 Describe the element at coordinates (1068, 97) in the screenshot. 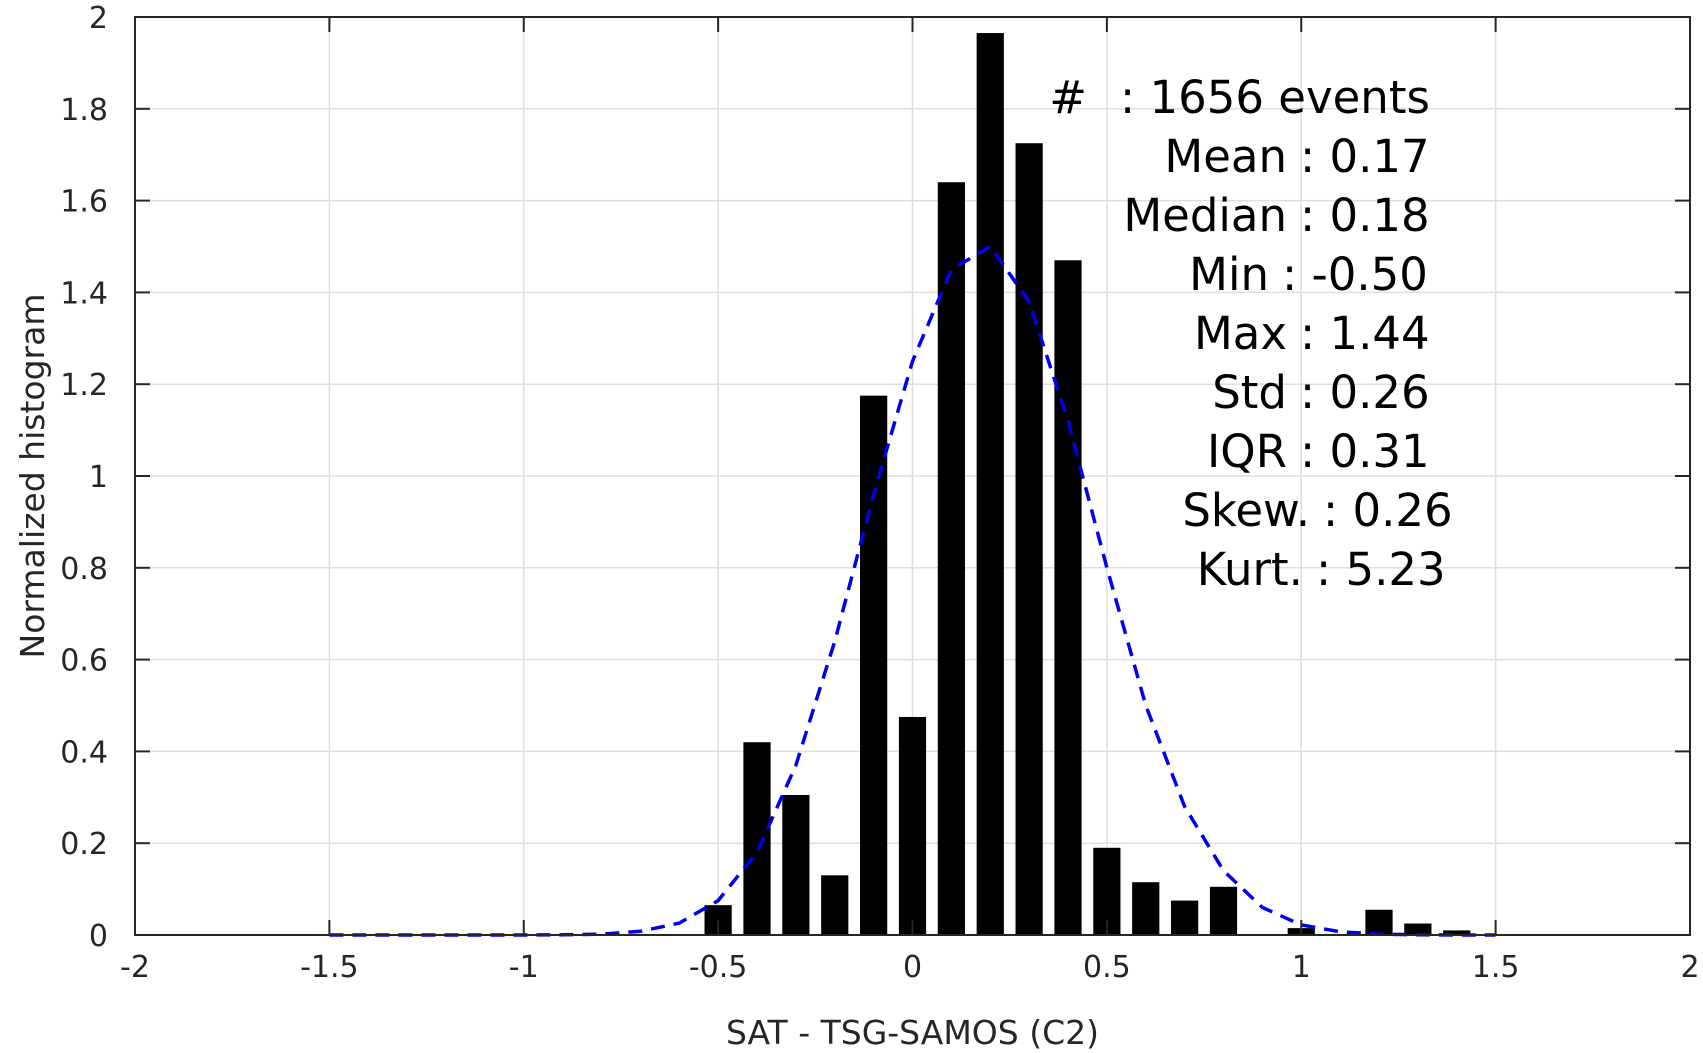

I see `stat-label: #` at that location.